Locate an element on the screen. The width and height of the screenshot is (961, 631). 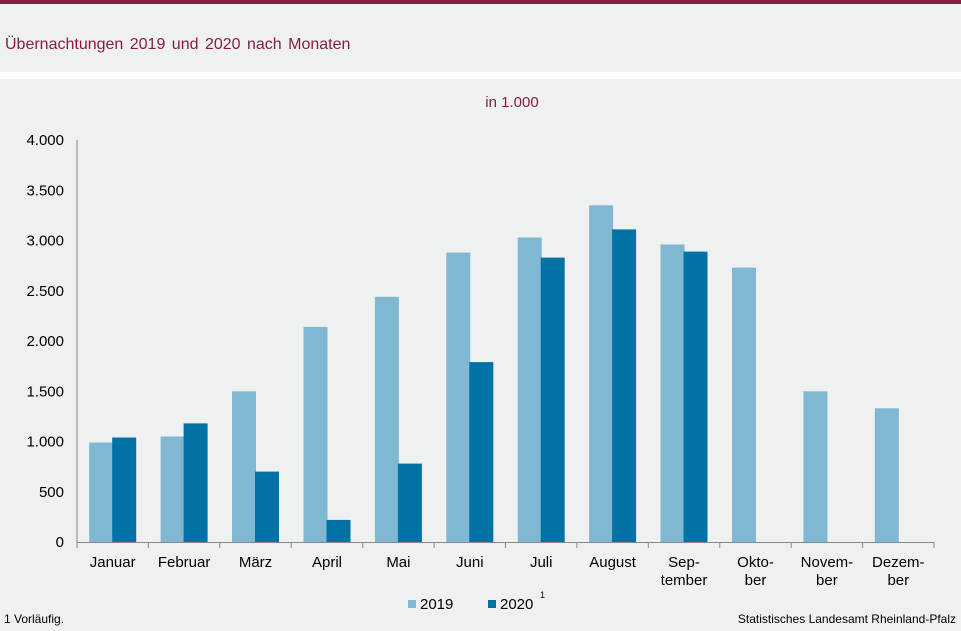
top-accent-bar is located at coordinates (480, 2).